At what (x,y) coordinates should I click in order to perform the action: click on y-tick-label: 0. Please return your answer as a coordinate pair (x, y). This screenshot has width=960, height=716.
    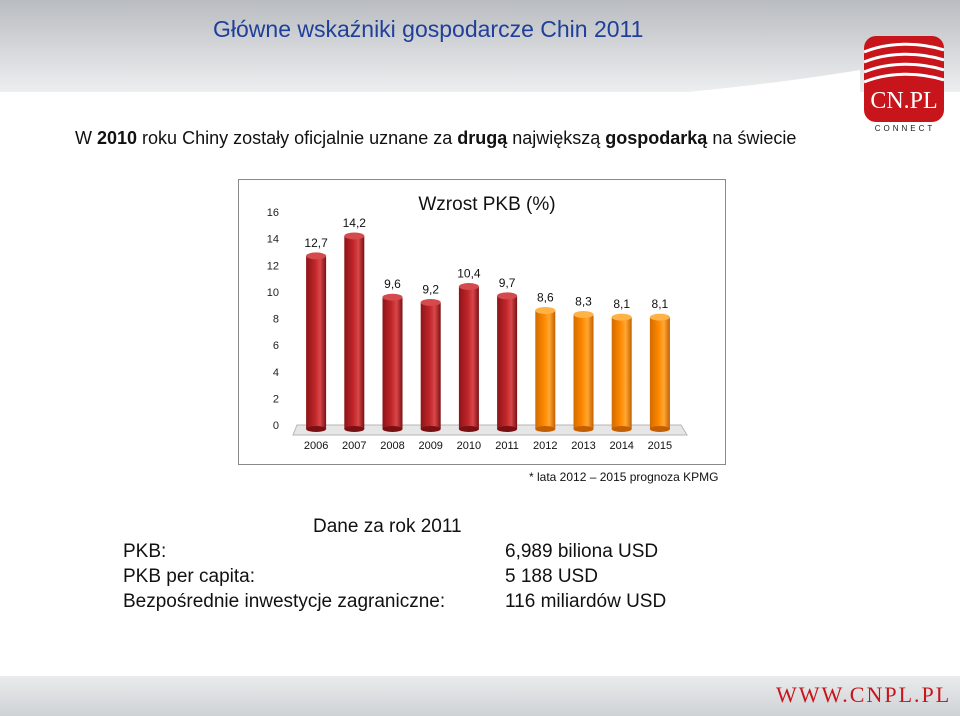
    Looking at the image, I should click on (276, 426).